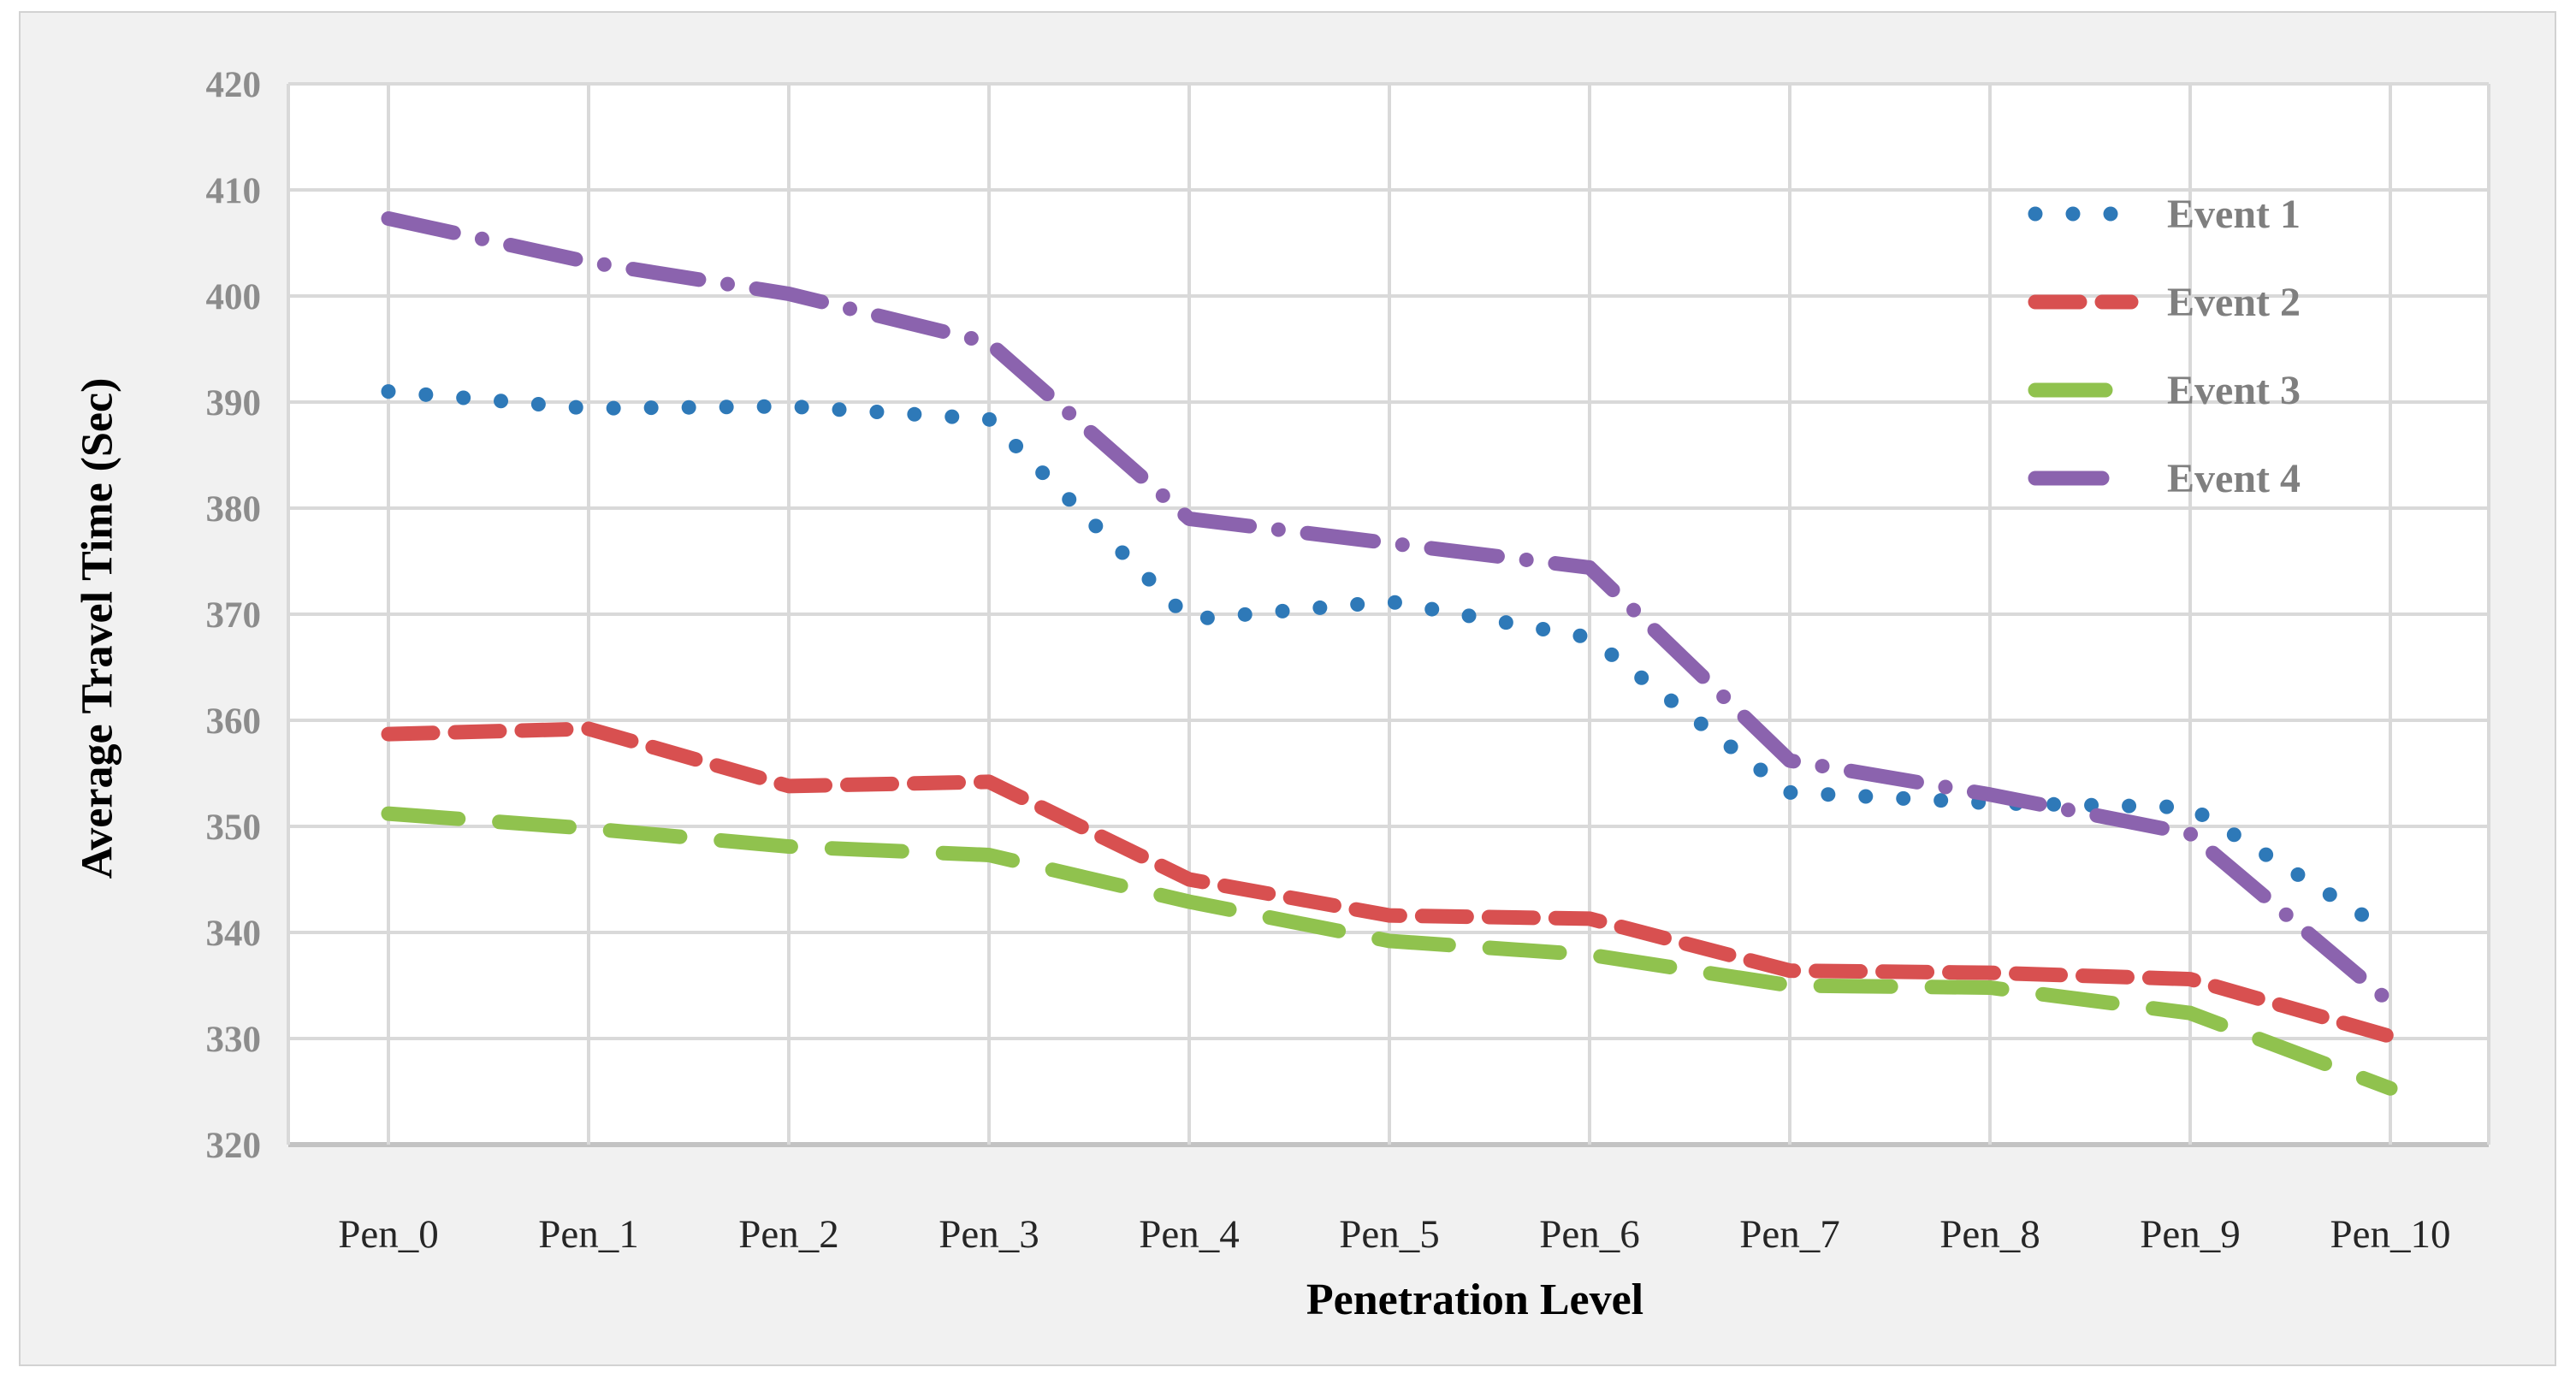 The height and width of the screenshot is (1379, 2576). What do you see at coordinates (234, 403) in the screenshot?
I see `y-tick-label: 390` at bounding box center [234, 403].